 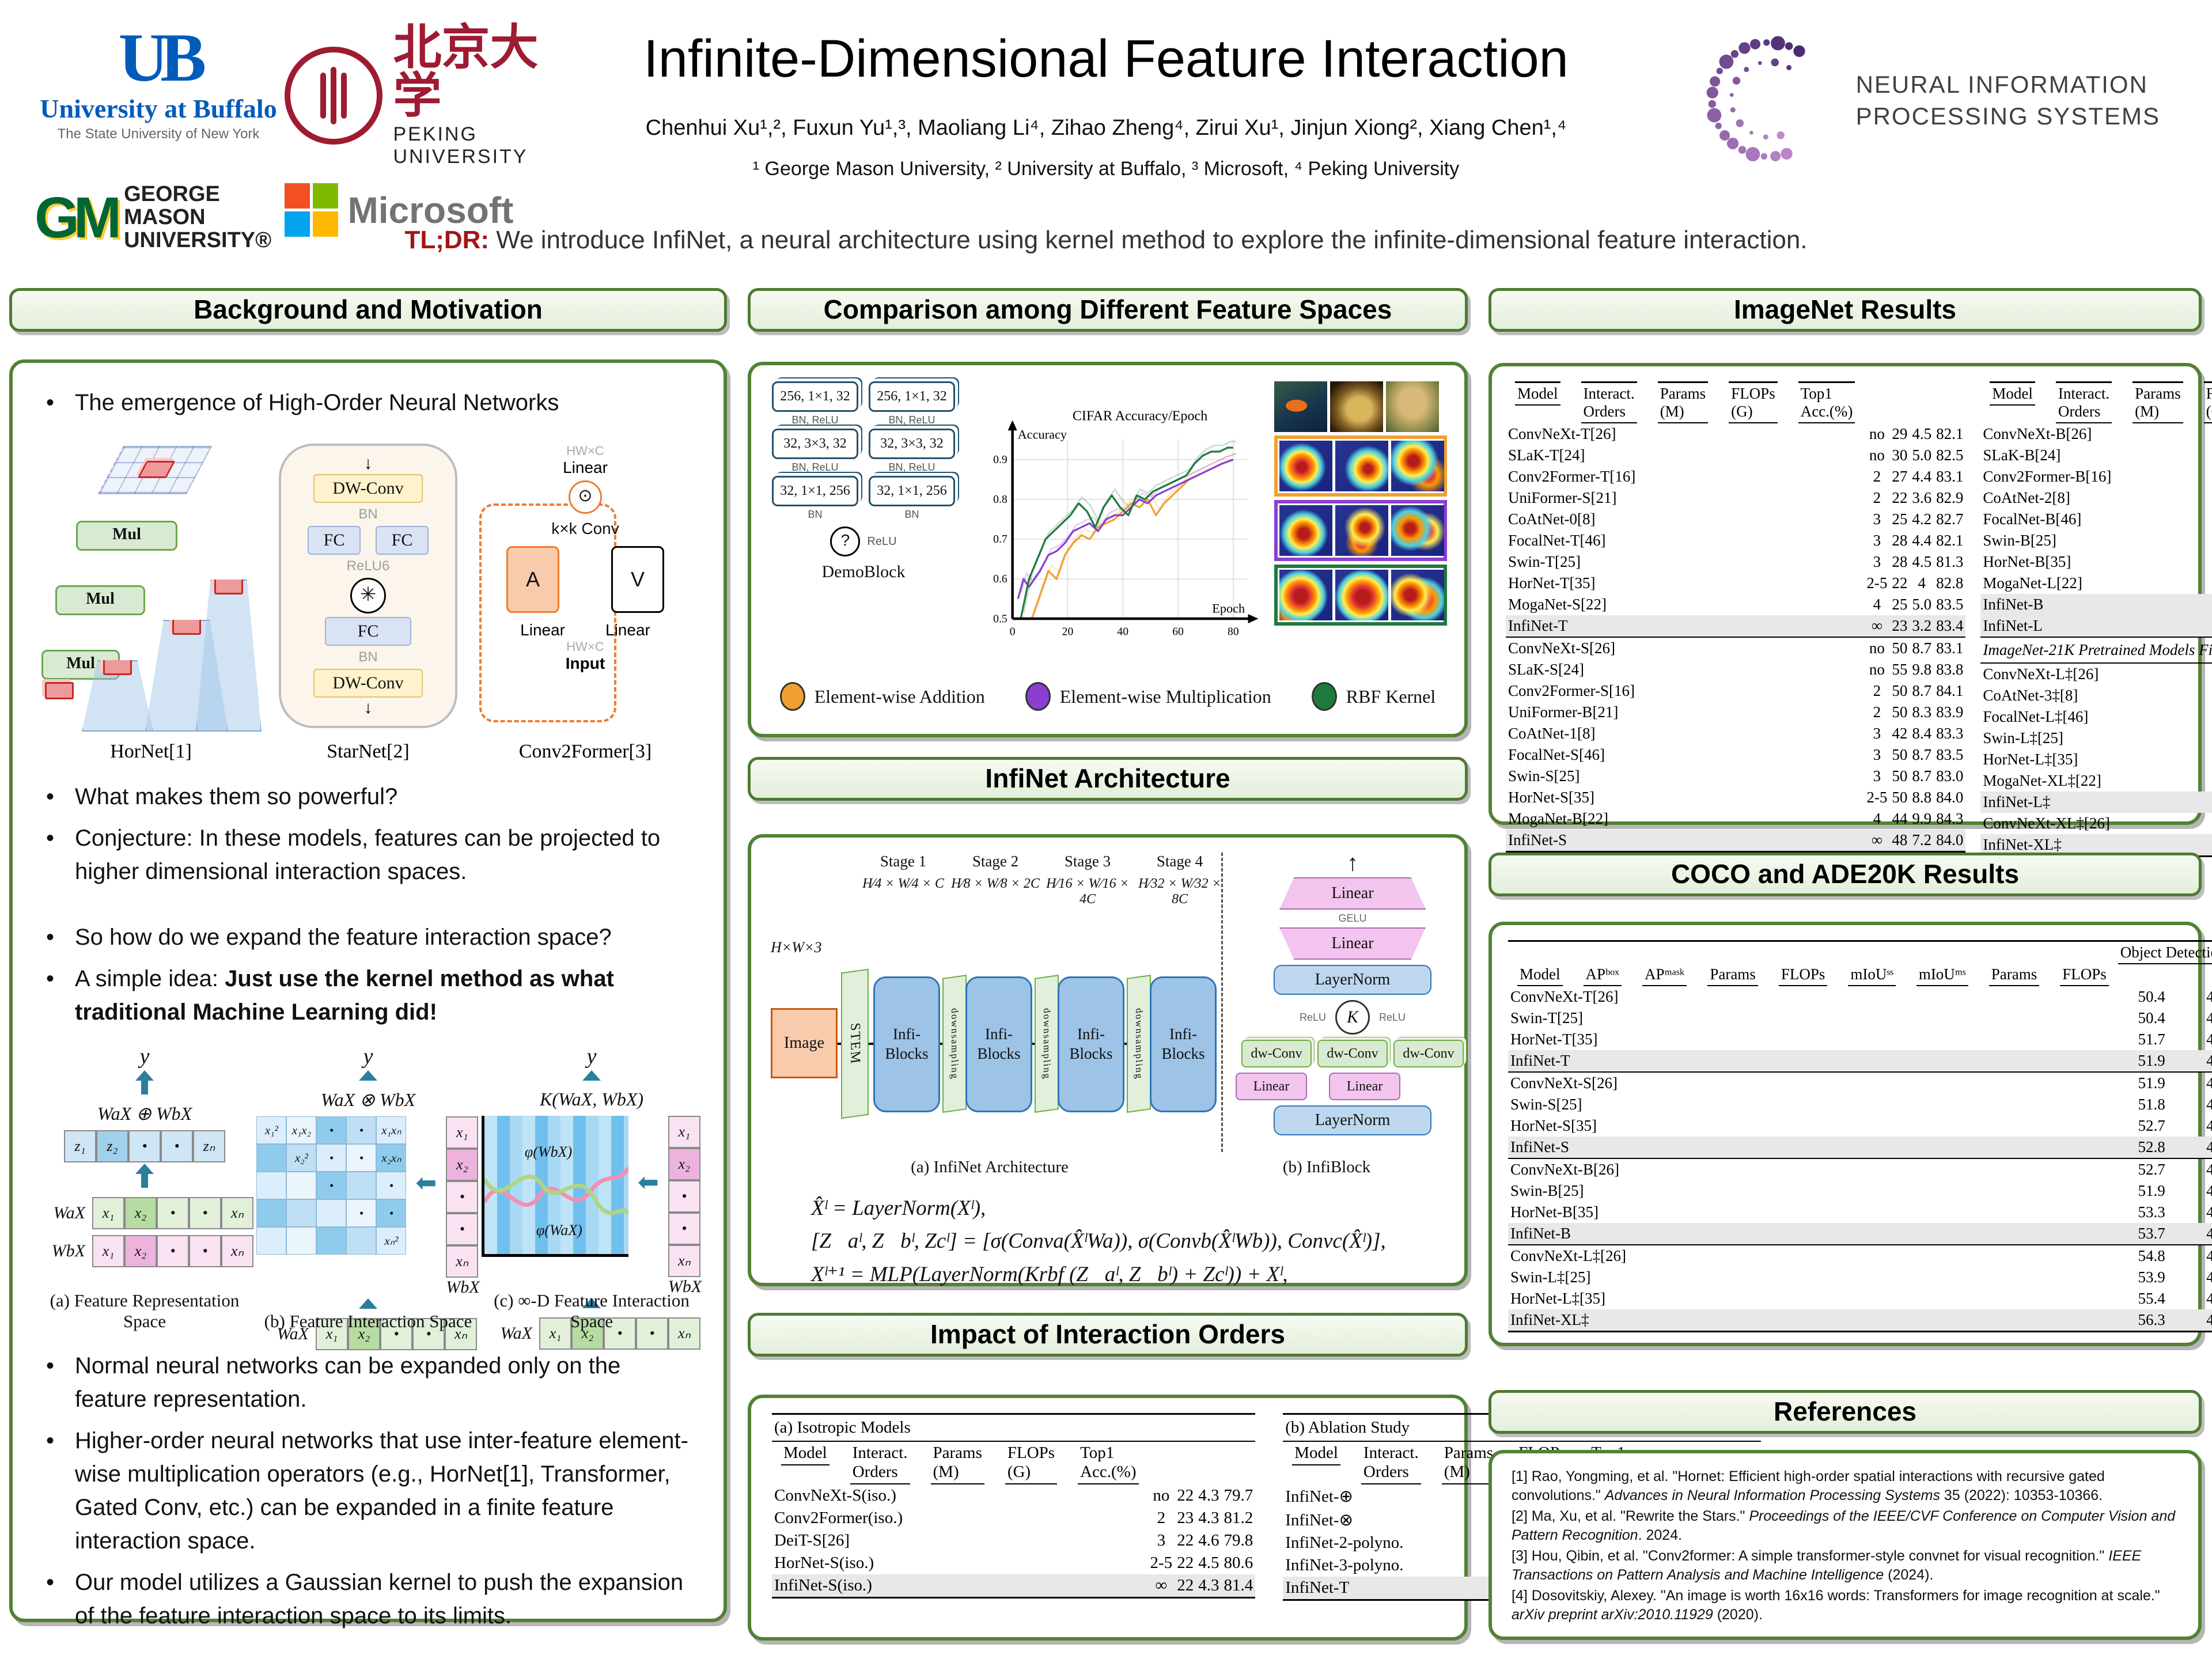 What do you see at coordinates (1552, 733) in the screenshot?
I see `table-cell: CoAtNet-1[8]` at bounding box center [1552, 733].